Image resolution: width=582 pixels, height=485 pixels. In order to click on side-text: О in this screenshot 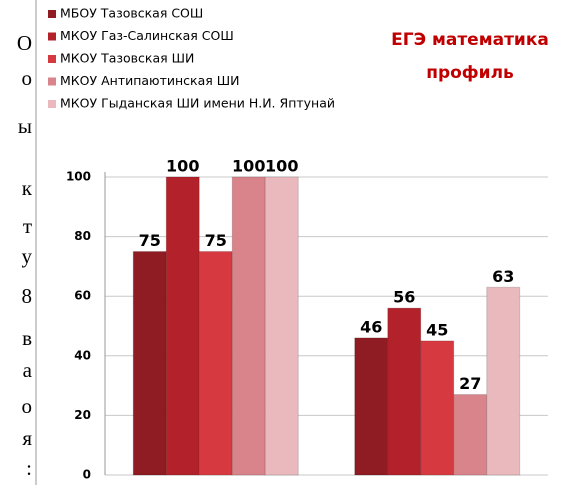, I will do `click(24, 43)`.